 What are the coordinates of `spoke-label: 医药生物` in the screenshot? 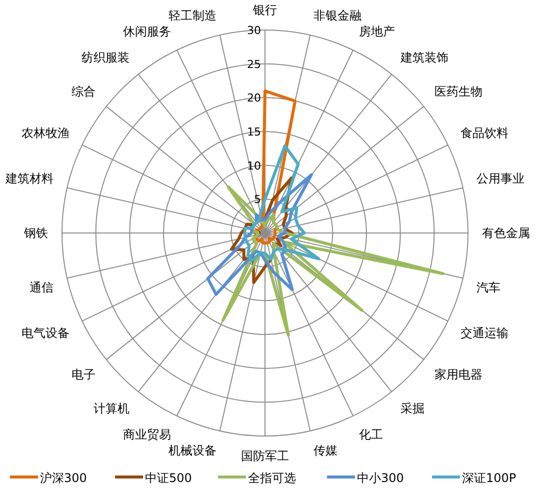 It's located at (458, 91).